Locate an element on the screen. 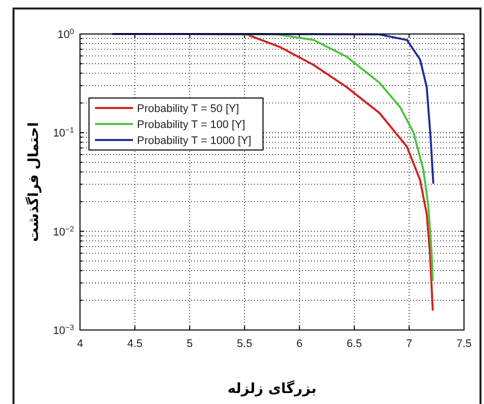 Image resolution: width=484 pixels, height=404 pixels. x-tick-label: 4 is located at coordinates (80, 344).